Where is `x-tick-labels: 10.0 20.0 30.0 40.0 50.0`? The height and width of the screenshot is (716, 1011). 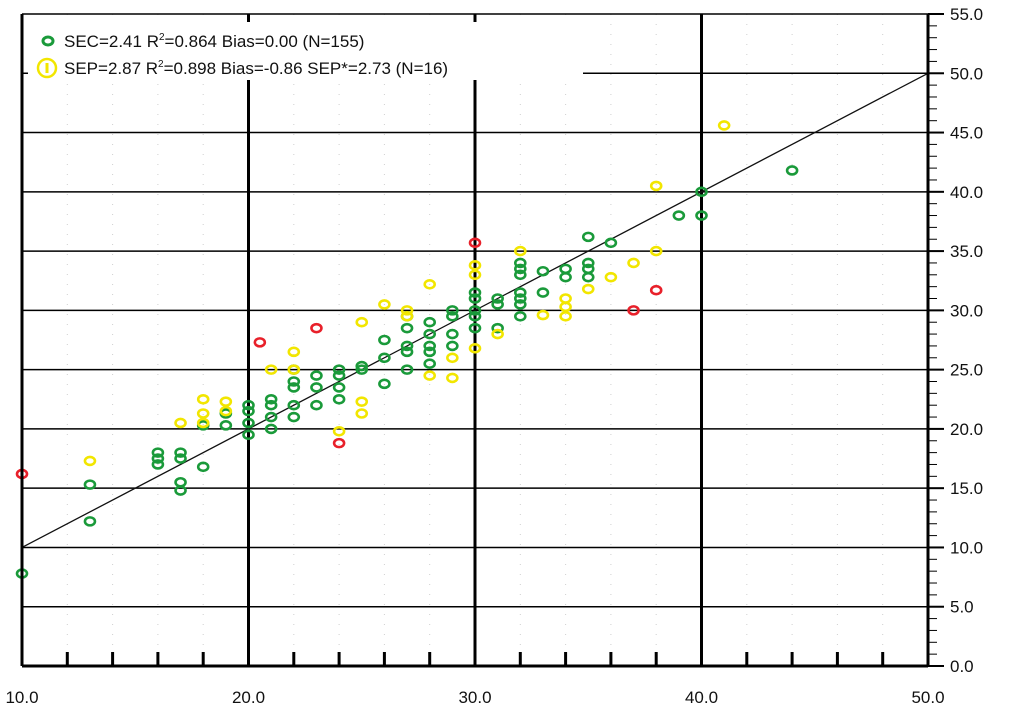 x-tick-labels: 10.0 20.0 30.0 40.0 50.0 is located at coordinates (474, 697).